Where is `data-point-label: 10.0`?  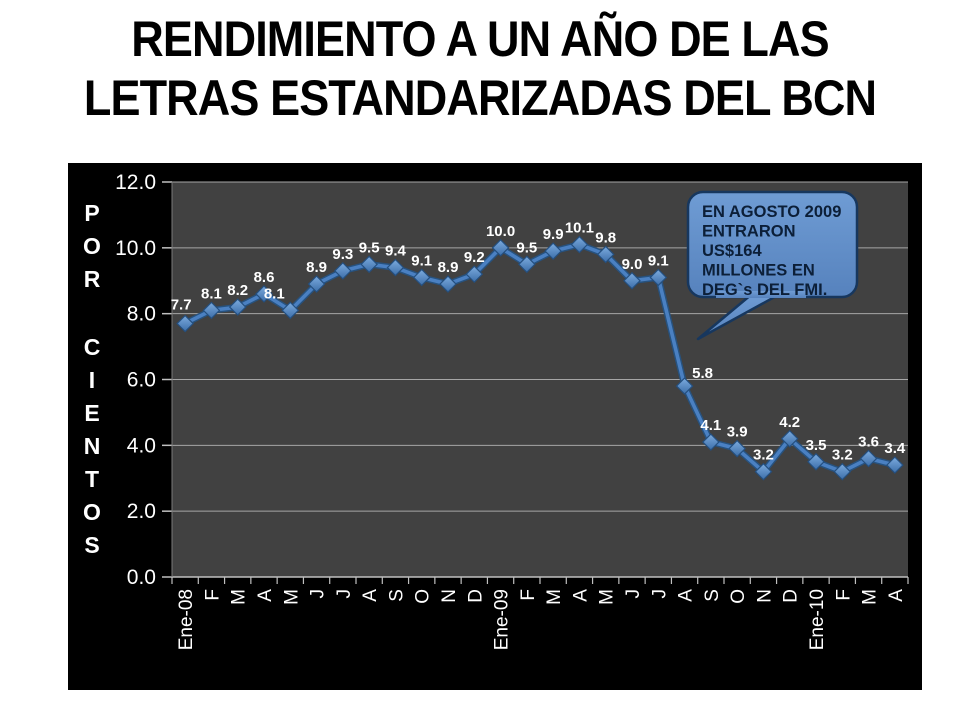
data-point-label: 10.0 is located at coordinates (500, 231).